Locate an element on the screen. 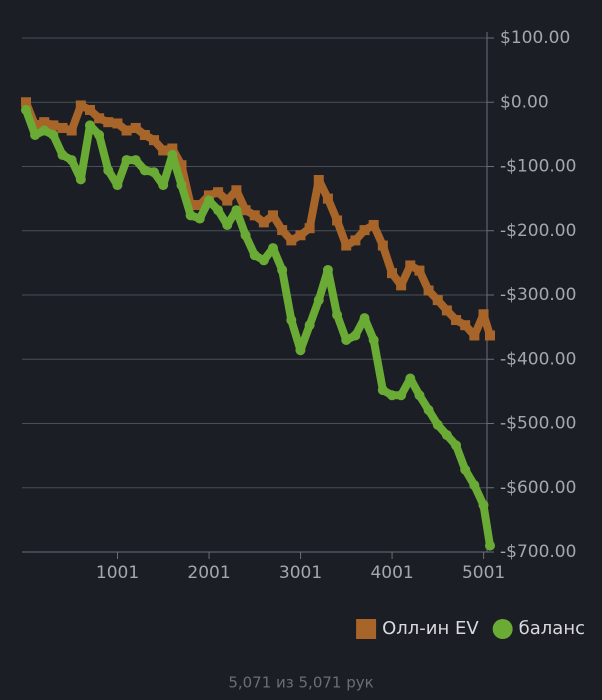 Image resolution: width=602 pixels, height=700 pixels. y-tick-label: $100.00 is located at coordinates (535, 38).